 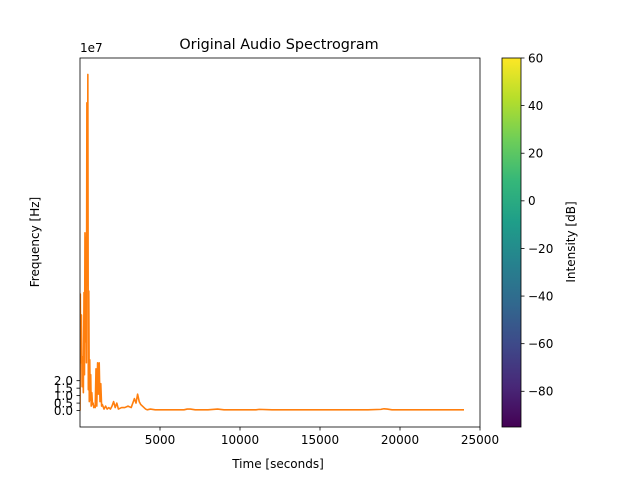 What do you see at coordinates (320, 440) in the screenshot?
I see `x-tick-label: 15000` at bounding box center [320, 440].